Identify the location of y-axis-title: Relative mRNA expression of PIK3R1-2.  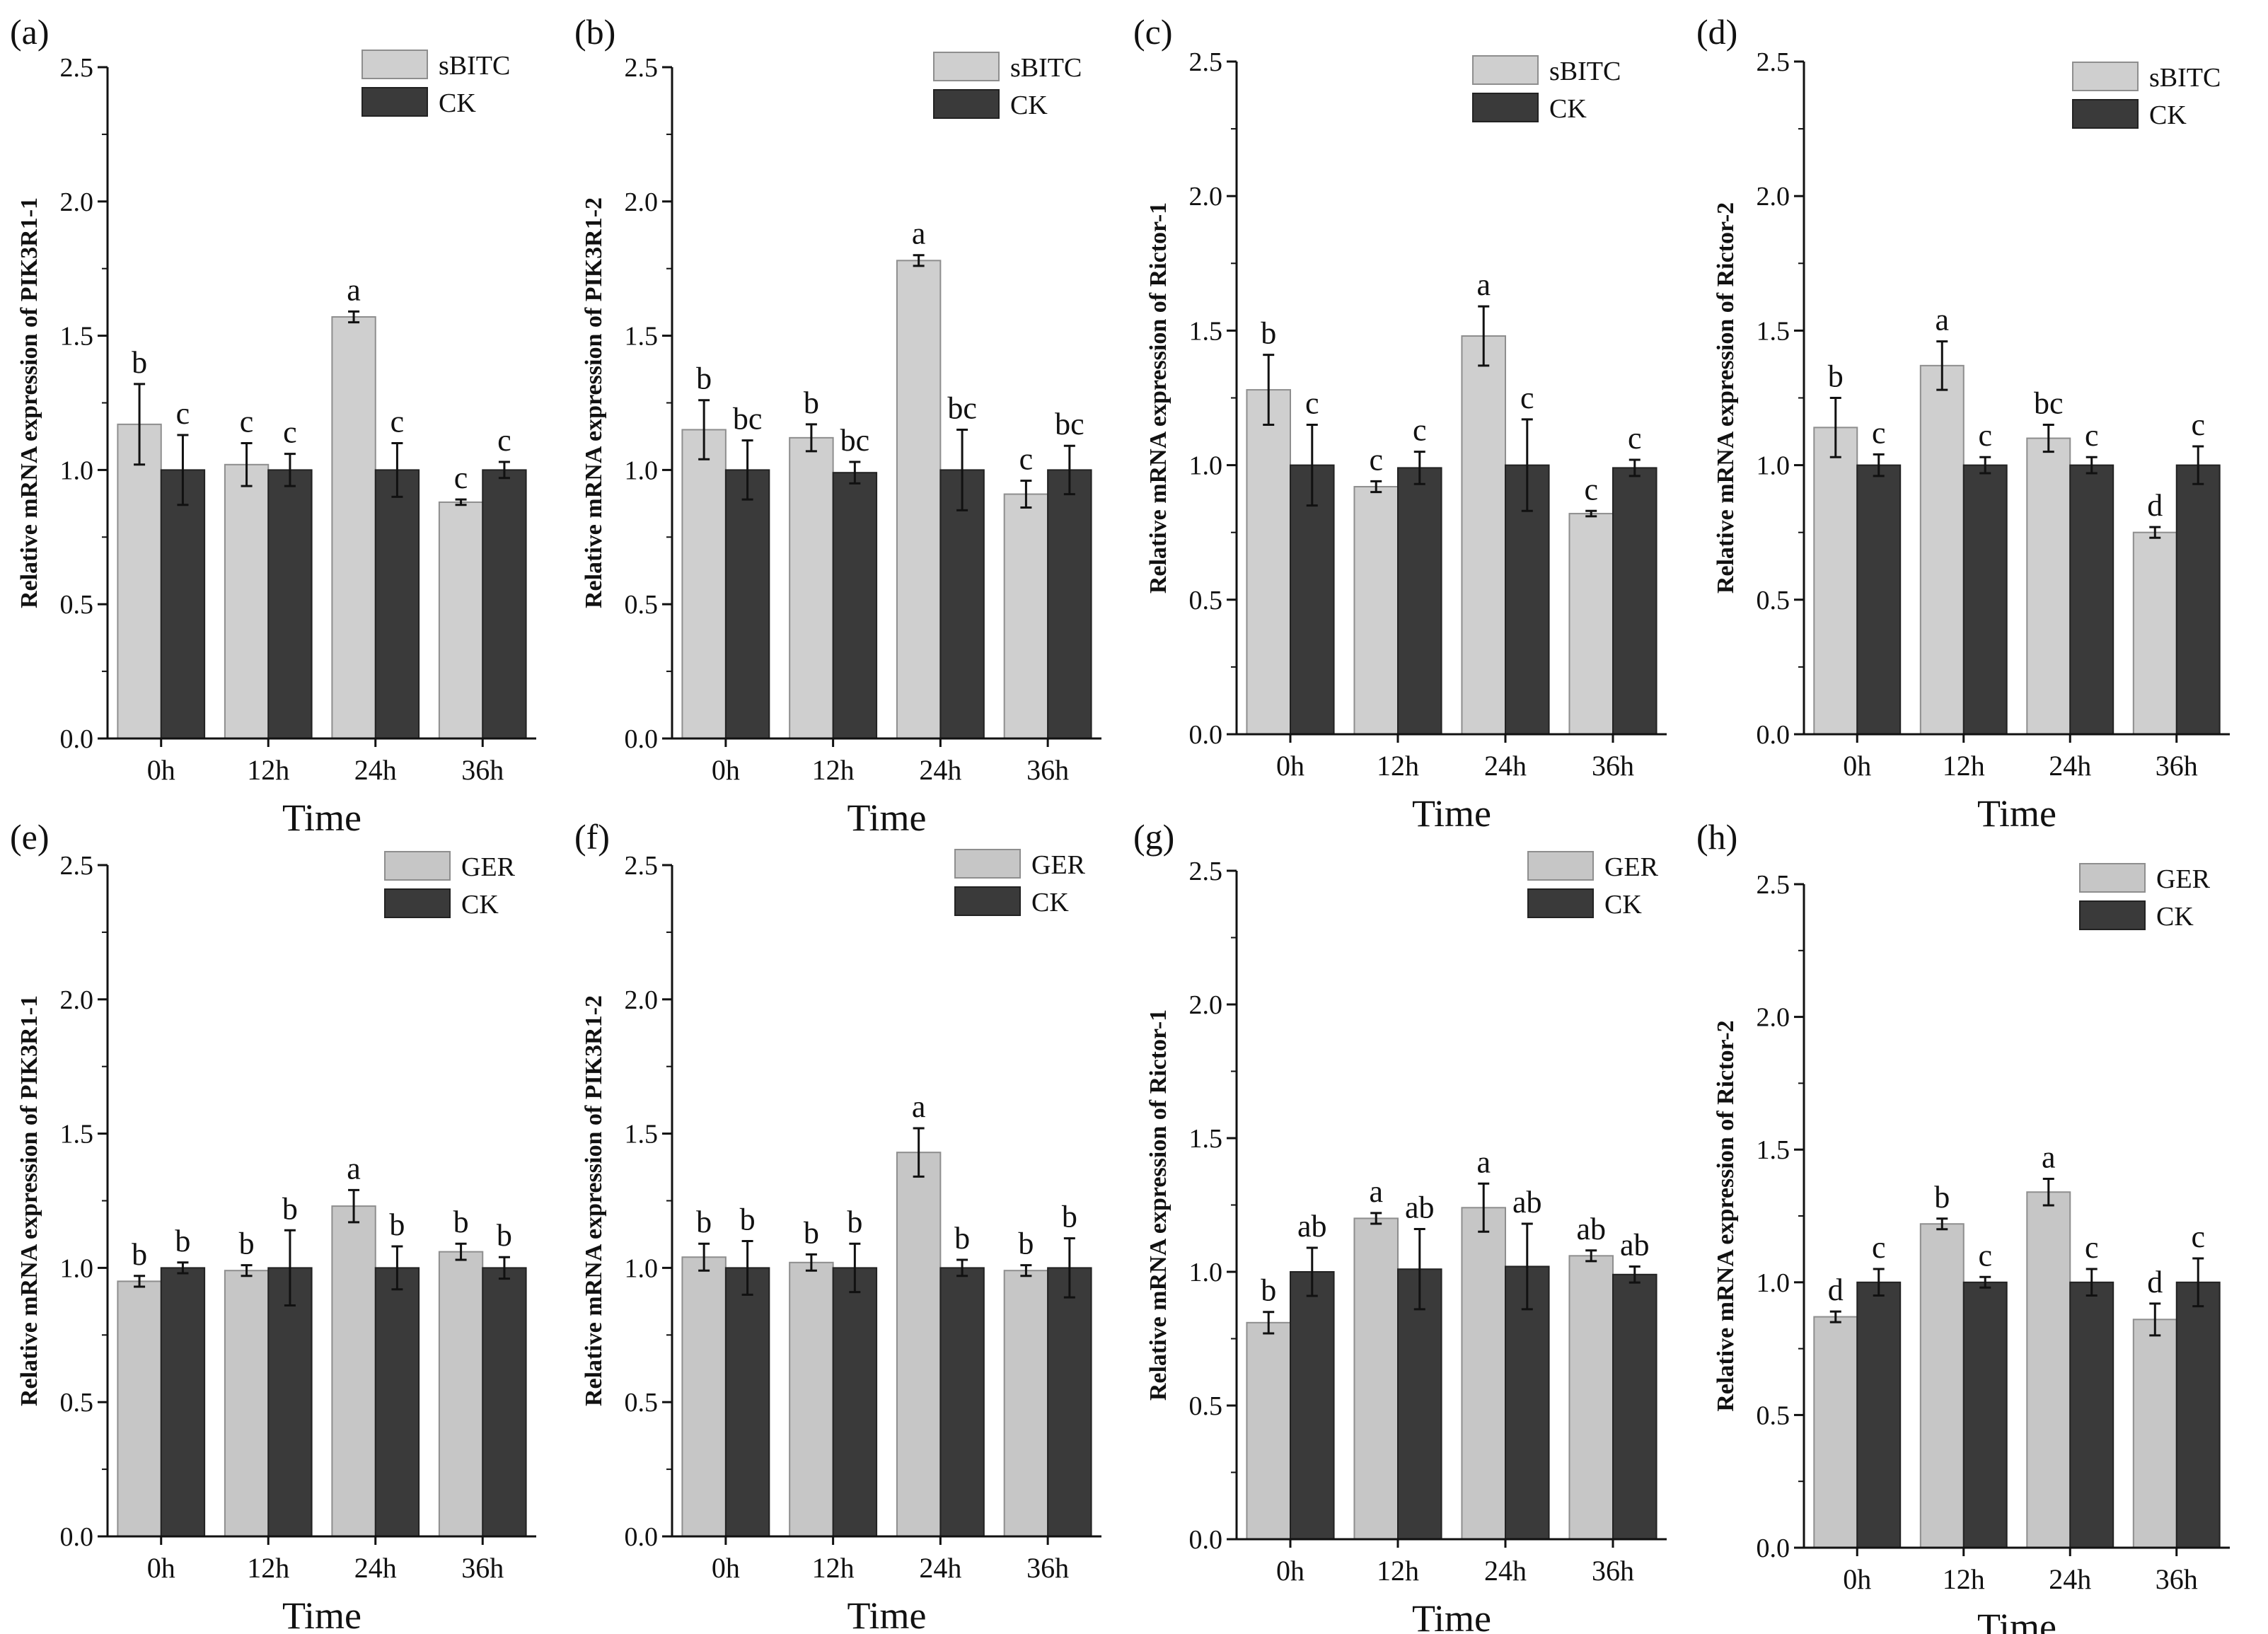
(594, 403).